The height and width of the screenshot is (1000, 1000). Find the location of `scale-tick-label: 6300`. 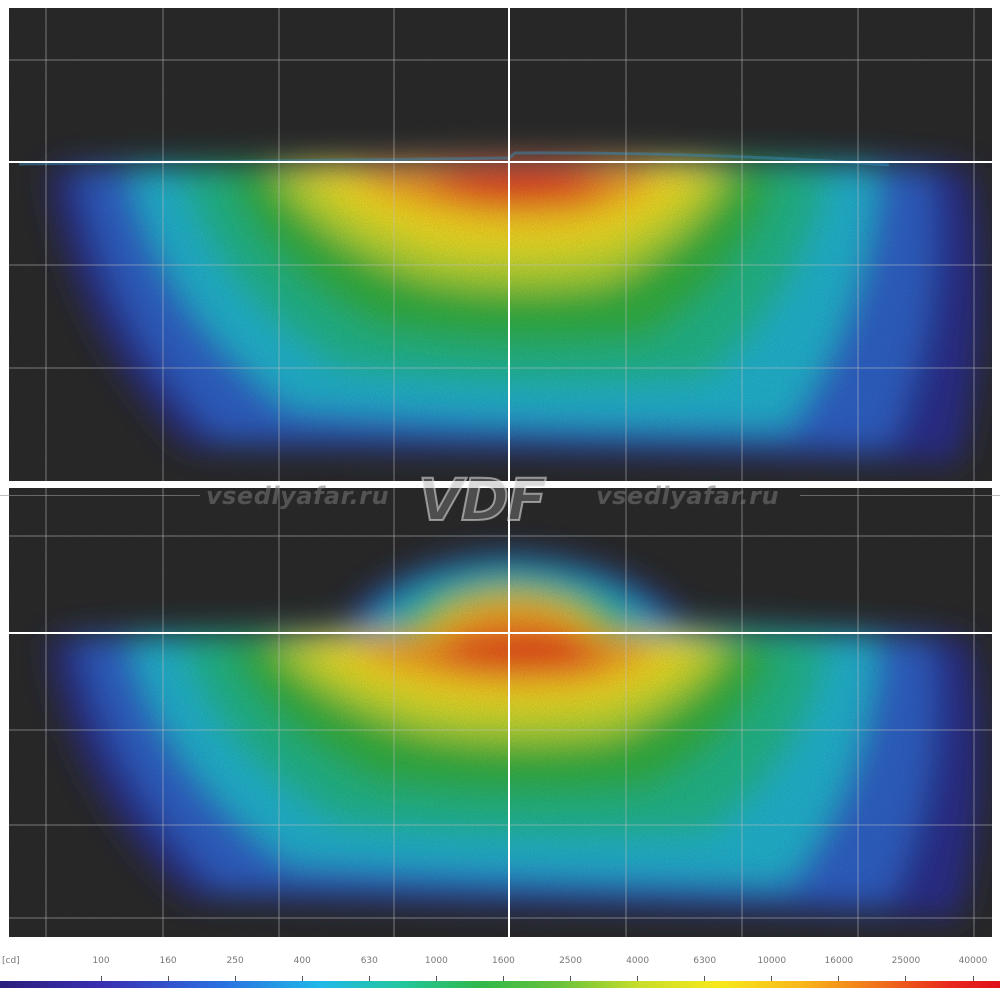

scale-tick-label: 6300 is located at coordinates (705, 961).